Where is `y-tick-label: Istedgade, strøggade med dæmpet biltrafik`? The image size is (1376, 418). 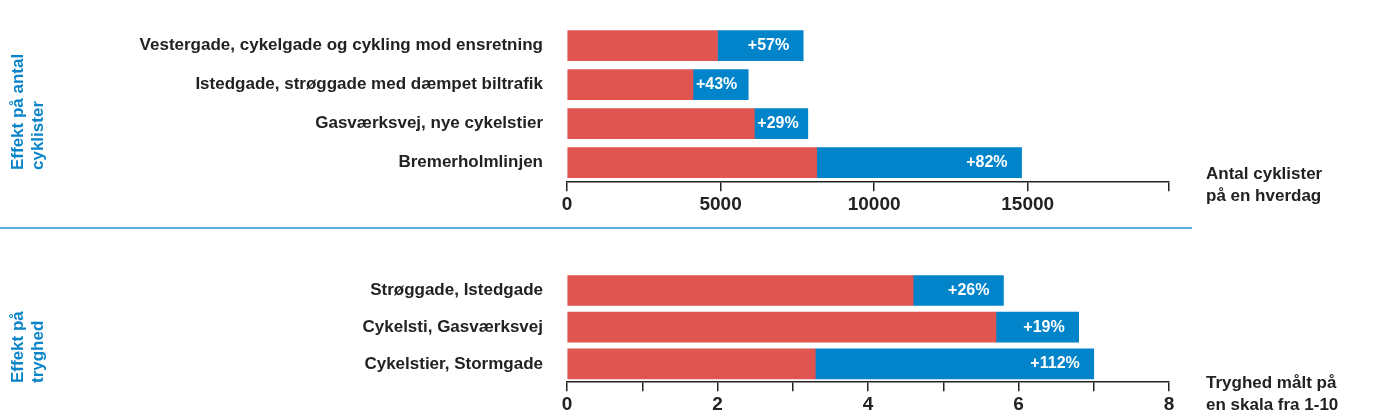
y-tick-label: Istedgade, strøggade med dæmpet biltrafik is located at coordinates (369, 84).